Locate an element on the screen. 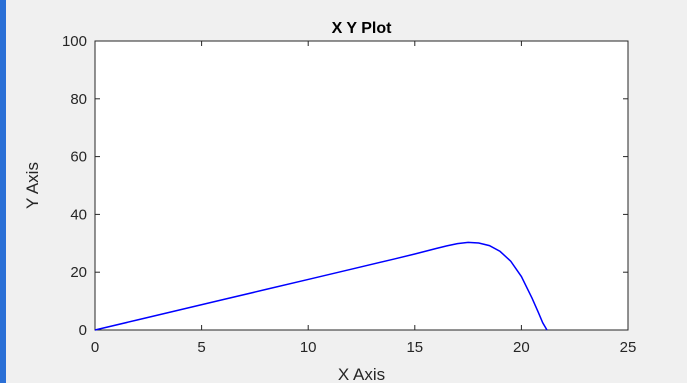  y-tick-label: 0 is located at coordinates (83, 330).